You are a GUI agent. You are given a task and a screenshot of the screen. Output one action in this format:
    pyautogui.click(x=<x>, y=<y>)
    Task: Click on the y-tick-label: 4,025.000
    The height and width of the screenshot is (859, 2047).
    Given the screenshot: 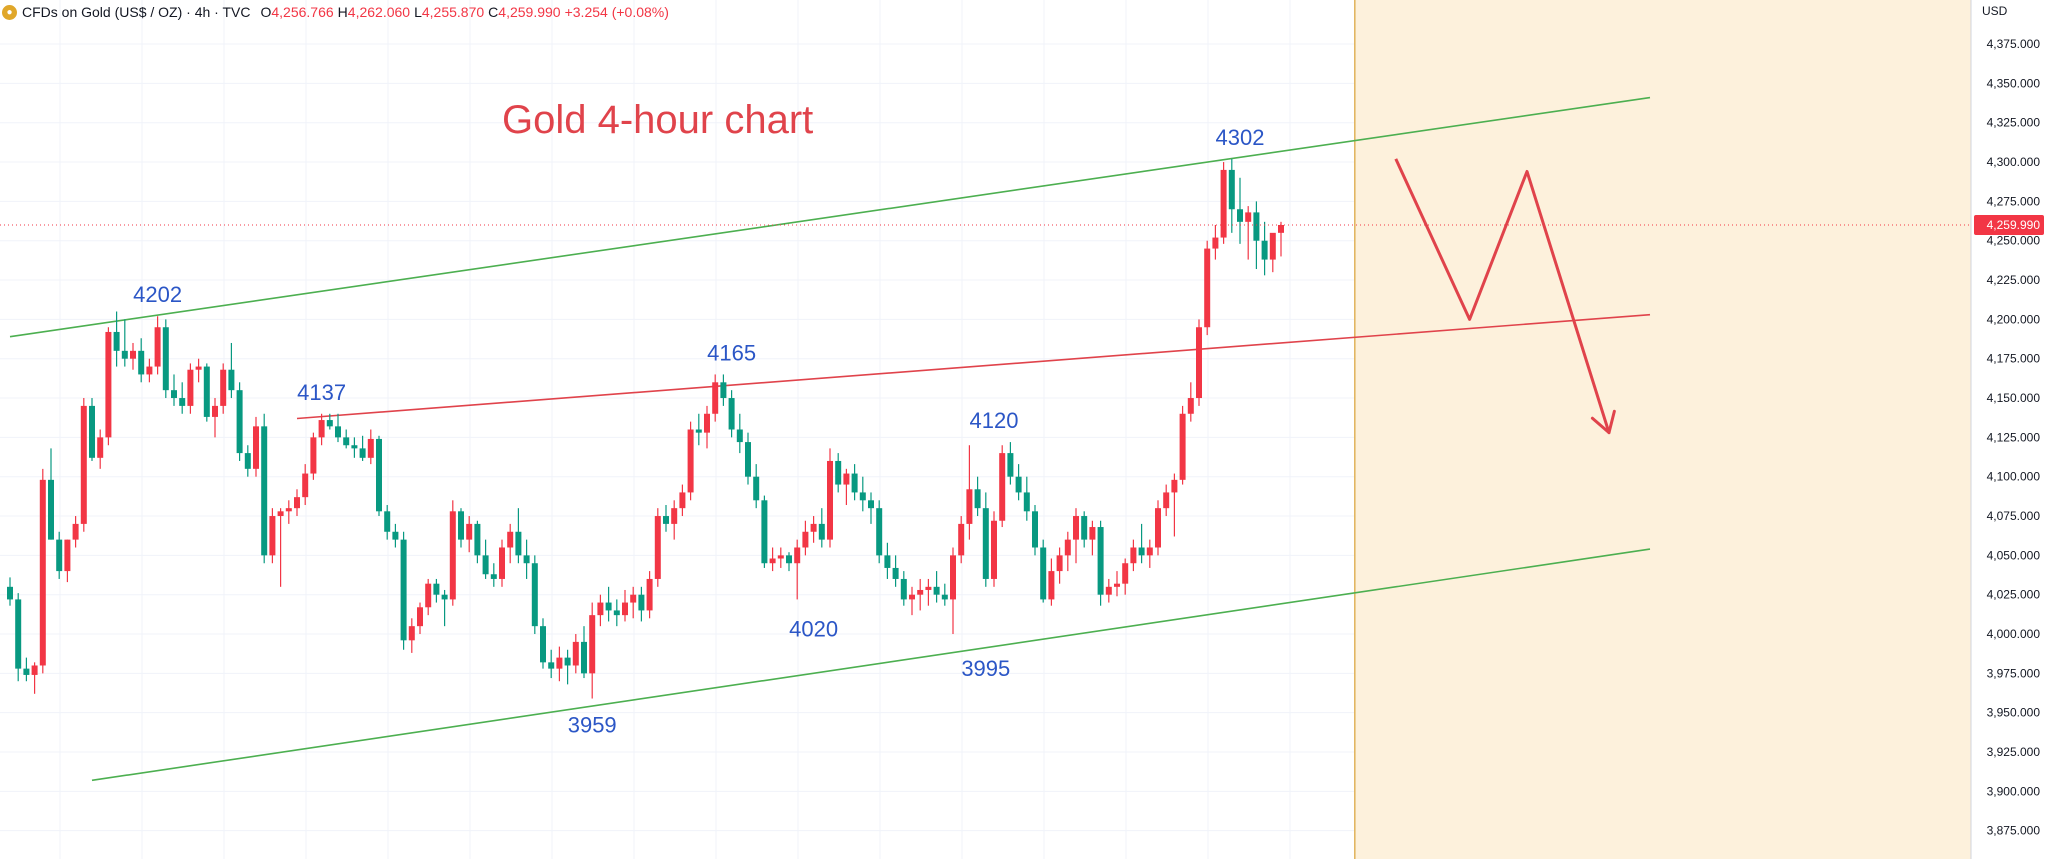 What is the action you would take?
    pyautogui.click(x=2014, y=595)
    